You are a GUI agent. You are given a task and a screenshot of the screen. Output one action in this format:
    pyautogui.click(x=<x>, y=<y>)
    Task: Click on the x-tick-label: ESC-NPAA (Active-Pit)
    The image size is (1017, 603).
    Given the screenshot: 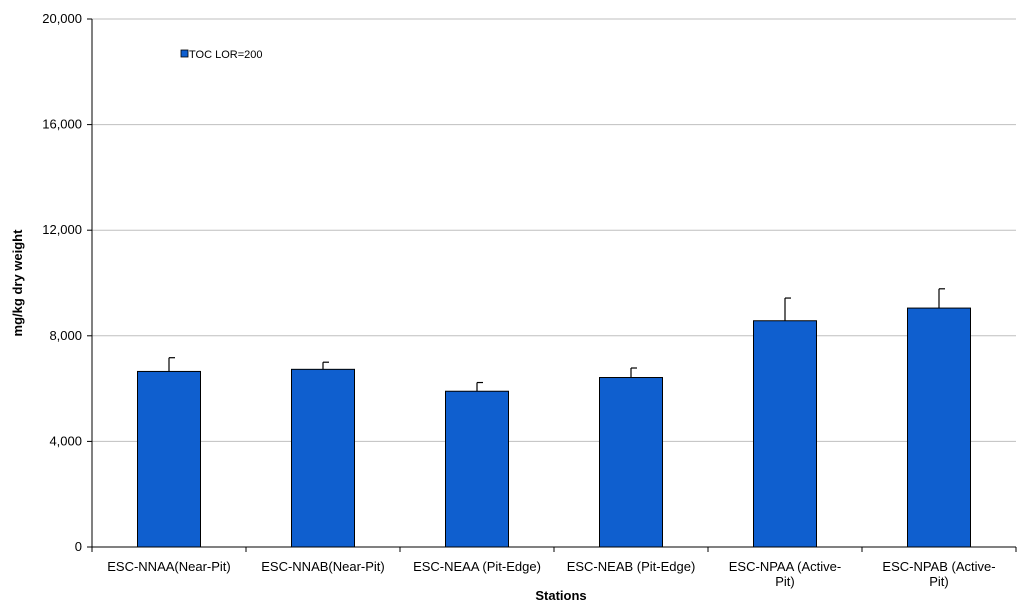 What is the action you would take?
    pyautogui.click(x=785, y=574)
    